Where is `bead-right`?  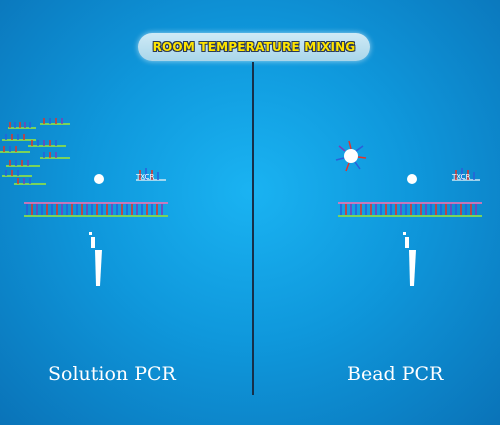
bead-right is located at coordinates (351, 156).